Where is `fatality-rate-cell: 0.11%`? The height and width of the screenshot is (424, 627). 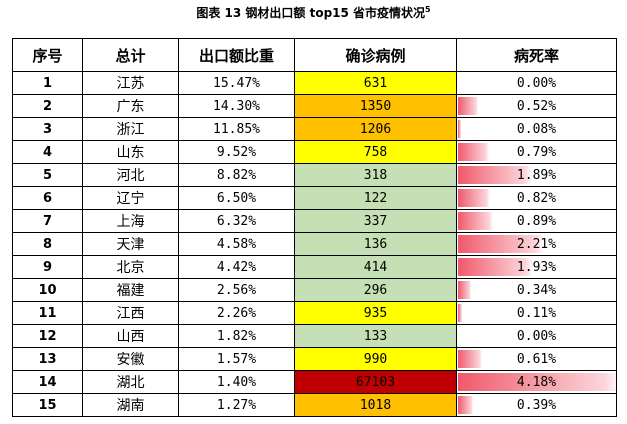 fatality-rate-cell: 0.11% is located at coordinates (536, 313).